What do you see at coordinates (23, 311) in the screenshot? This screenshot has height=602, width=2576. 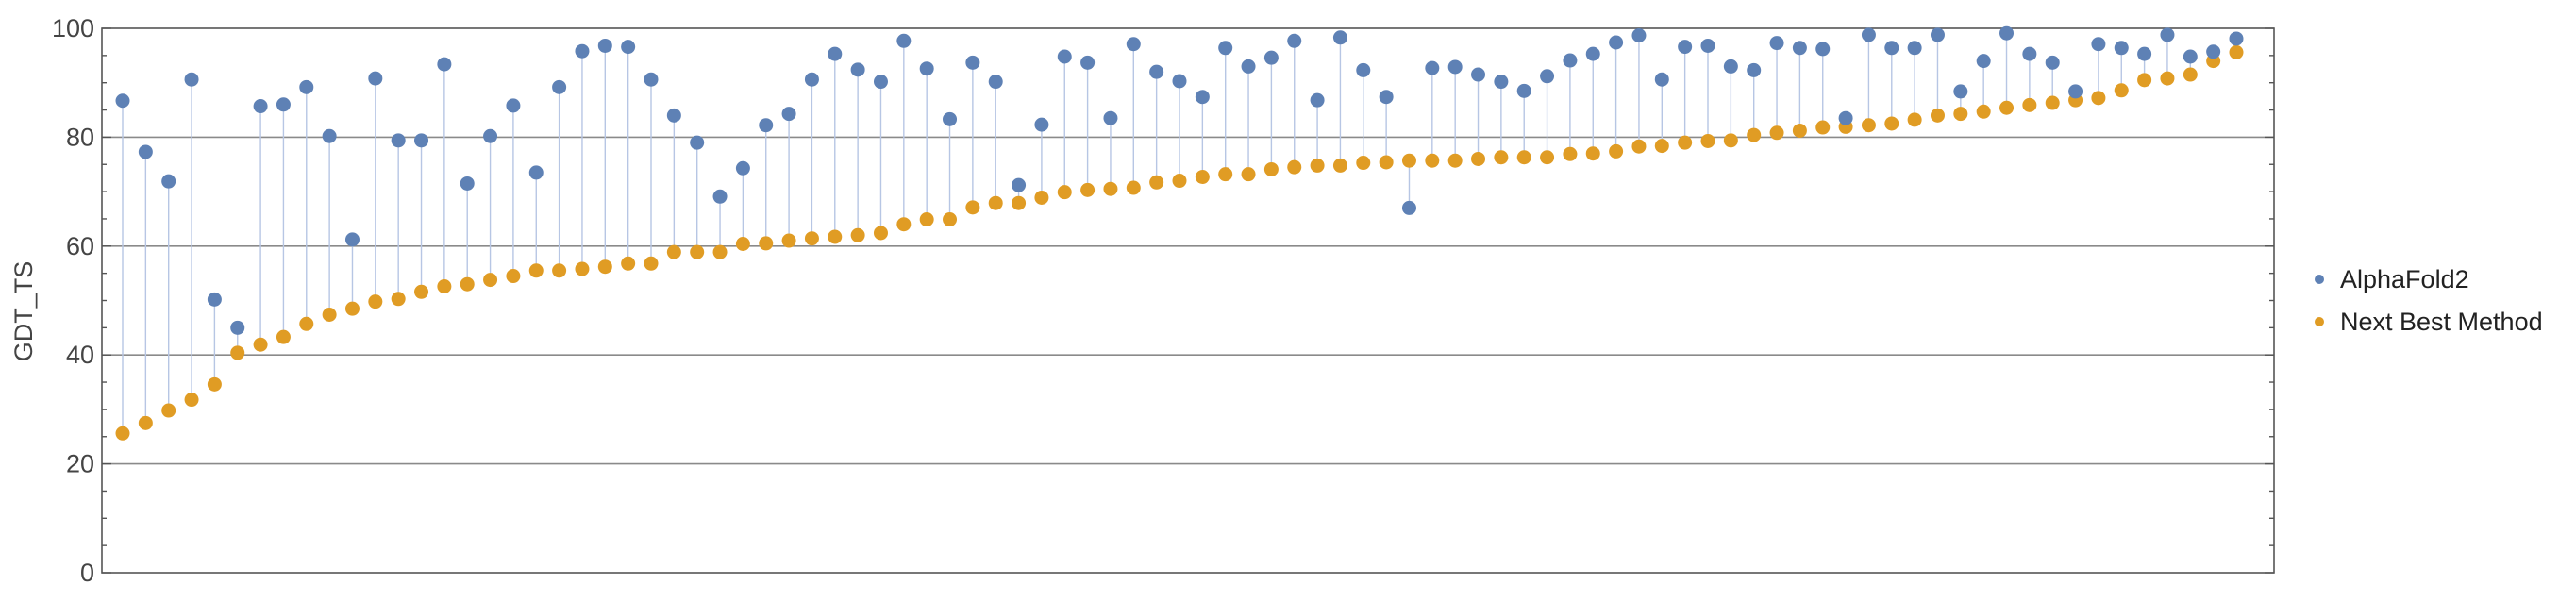 I see `y-axis-title: GDT_TS` at bounding box center [23, 311].